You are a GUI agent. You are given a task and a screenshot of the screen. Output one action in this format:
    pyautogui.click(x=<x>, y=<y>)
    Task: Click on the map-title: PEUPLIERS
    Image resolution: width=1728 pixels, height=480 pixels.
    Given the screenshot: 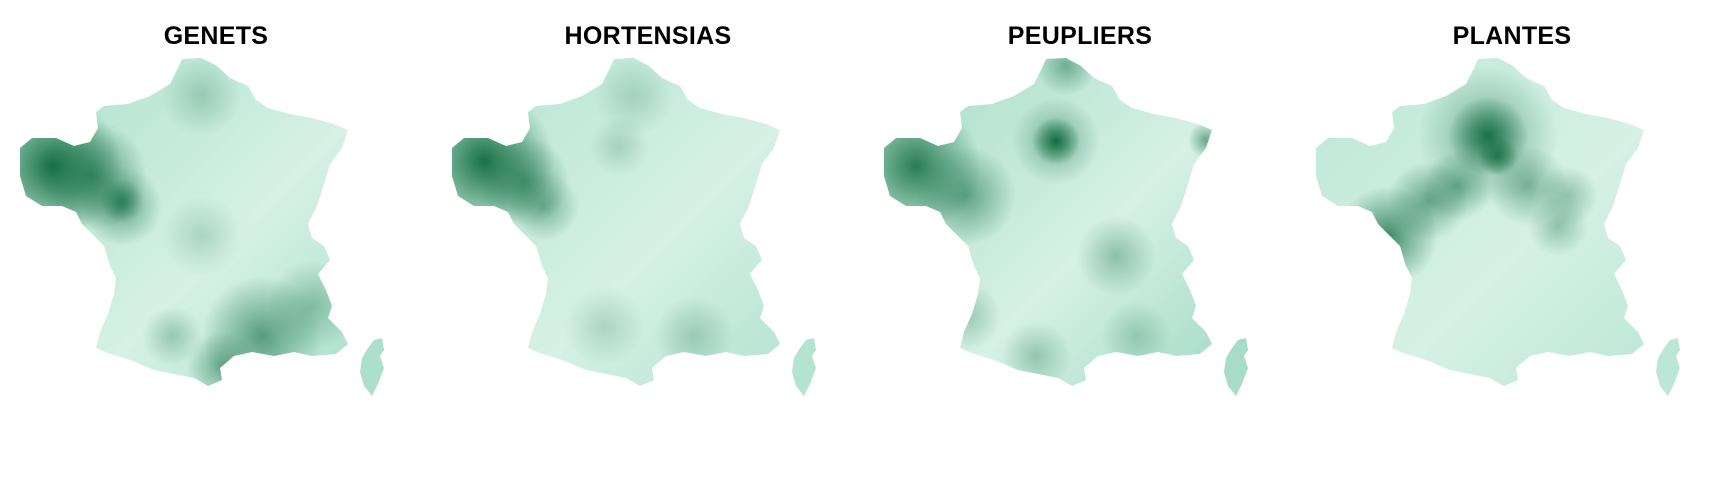 What is the action you would take?
    pyautogui.click(x=1080, y=36)
    